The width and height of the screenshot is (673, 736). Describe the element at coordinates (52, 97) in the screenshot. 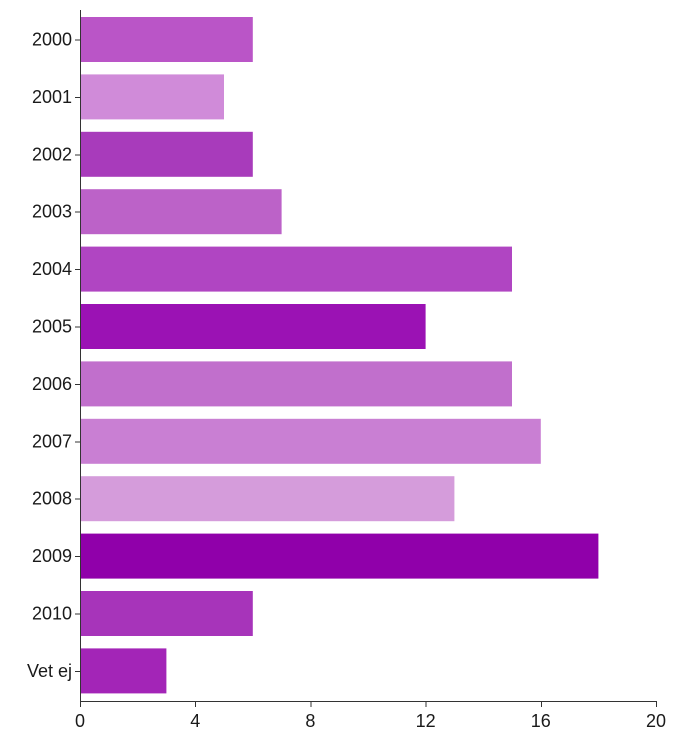

I see `category-label: 2001` at that location.